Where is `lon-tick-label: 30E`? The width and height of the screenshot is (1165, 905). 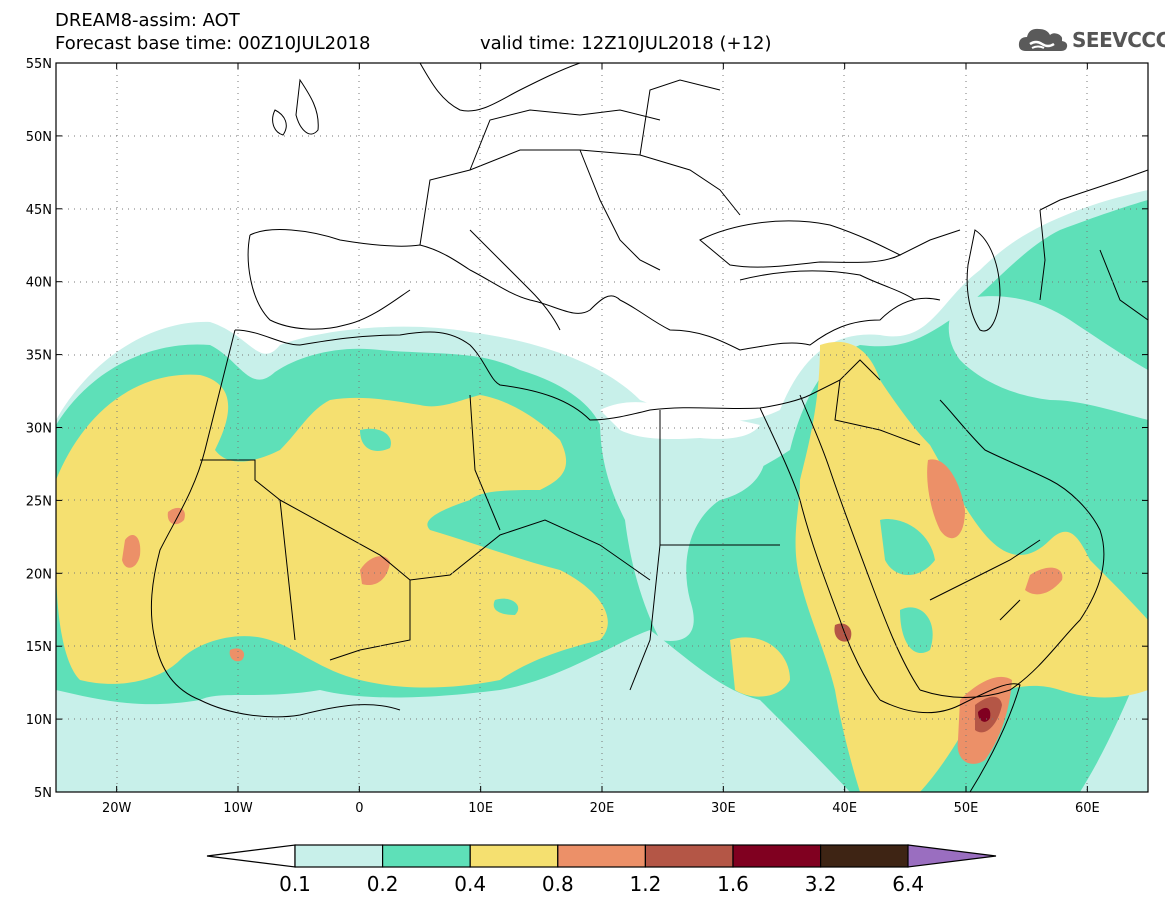
lon-tick-label: 30E is located at coordinates (723, 808).